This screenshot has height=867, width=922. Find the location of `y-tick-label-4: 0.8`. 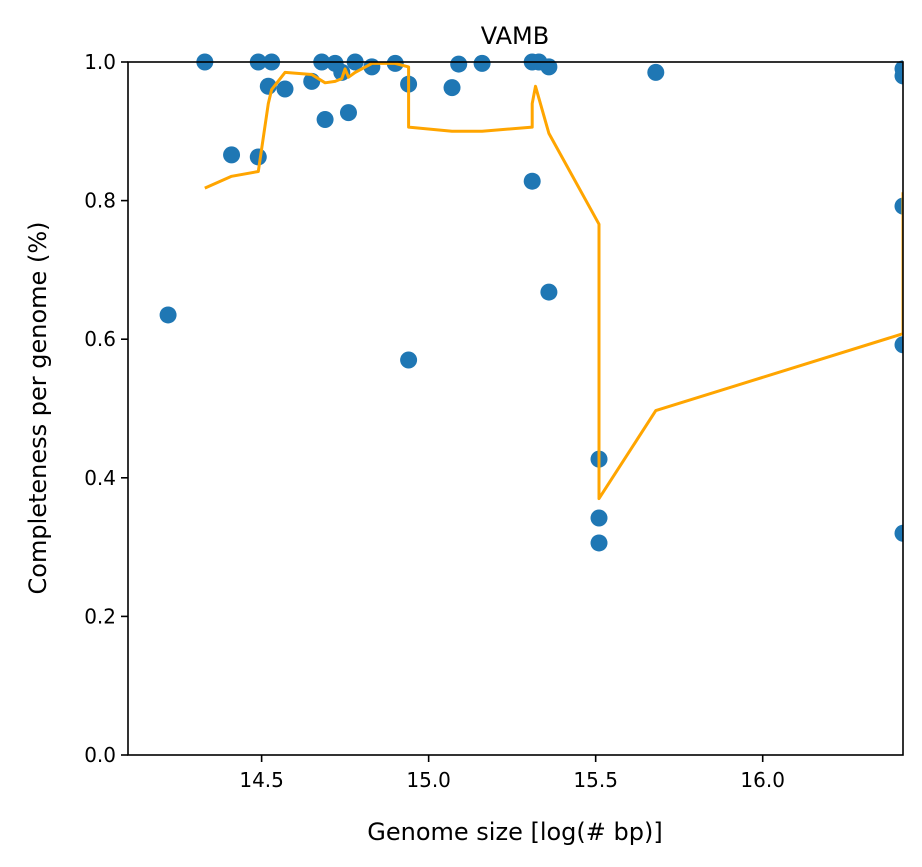

y-tick-label-4: 0.8 is located at coordinates (100, 201).